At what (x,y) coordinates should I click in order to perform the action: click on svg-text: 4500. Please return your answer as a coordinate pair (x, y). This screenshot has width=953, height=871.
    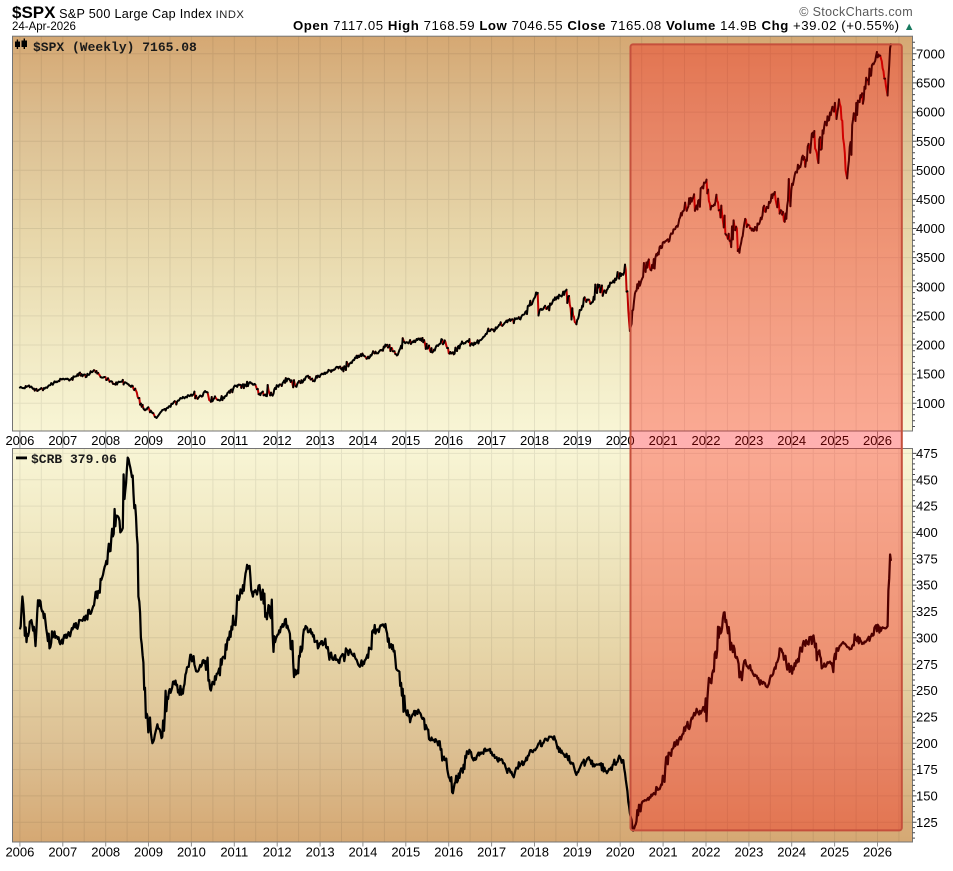
    Looking at the image, I should click on (930, 199).